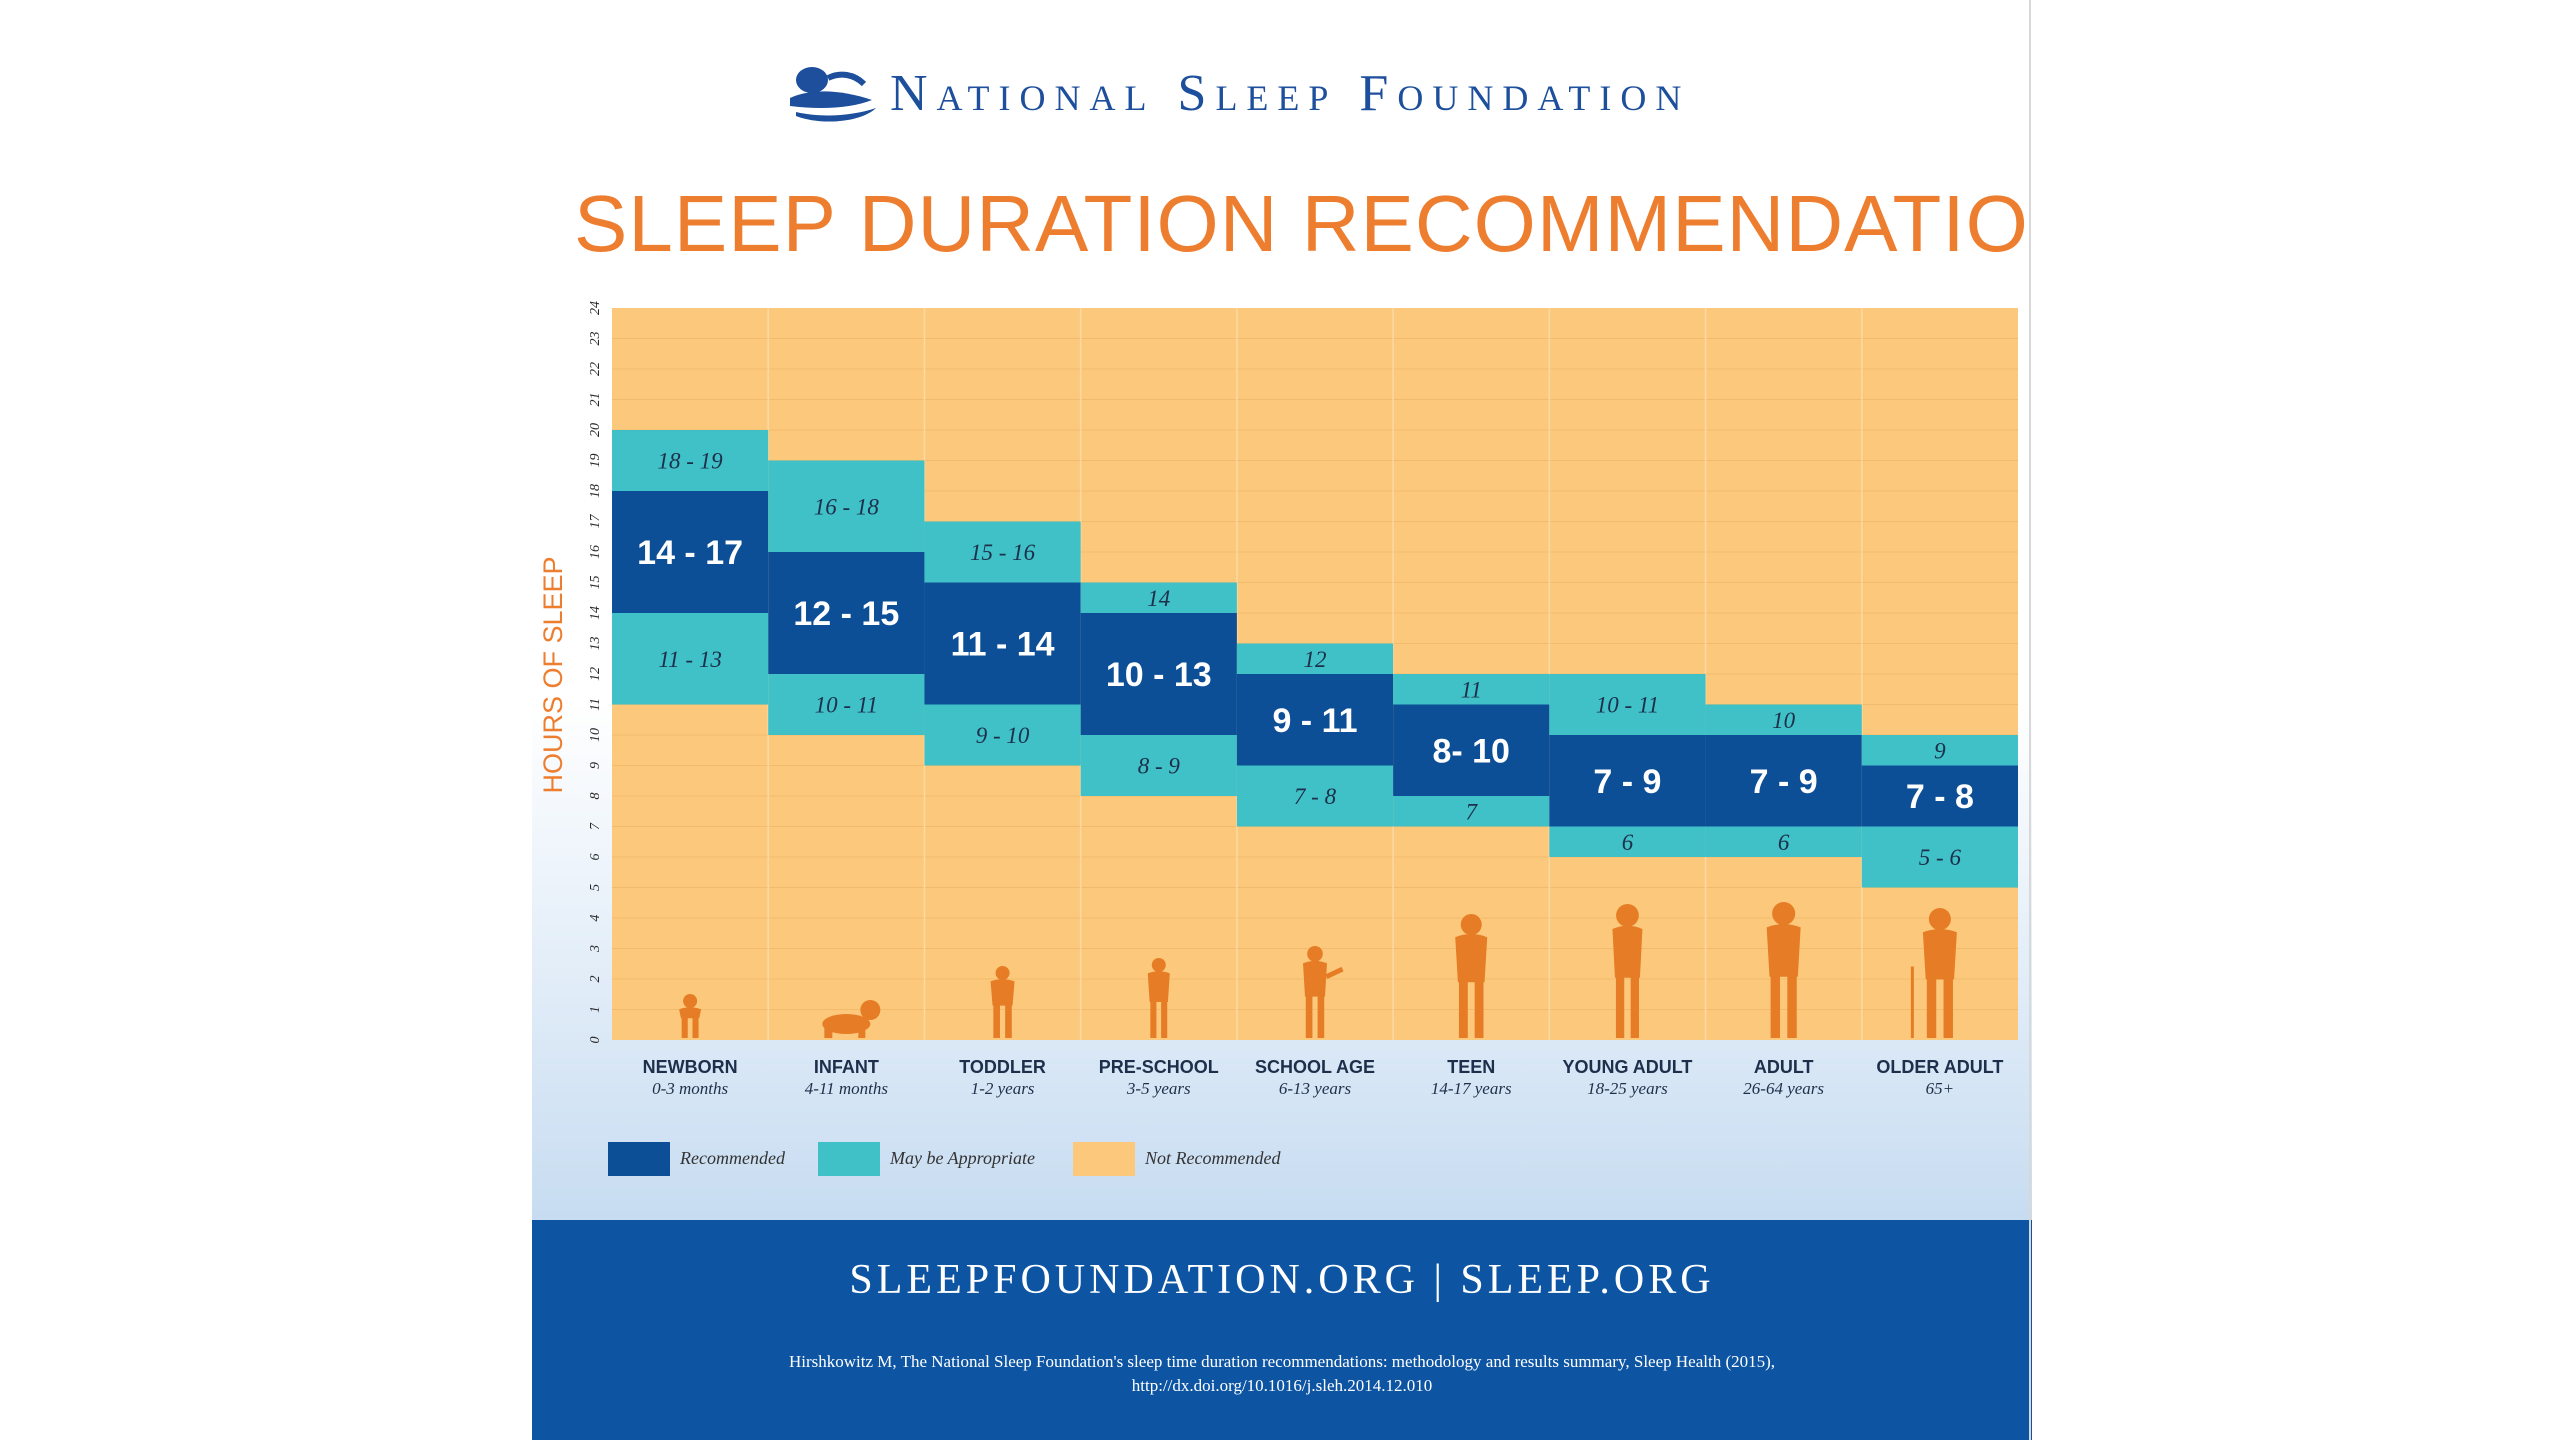 The height and width of the screenshot is (1440, 2560). What do you see at coordinates (595, 949) in the screenshot?
I see `y-tick-label: 3` at bounding box center [595, 949].